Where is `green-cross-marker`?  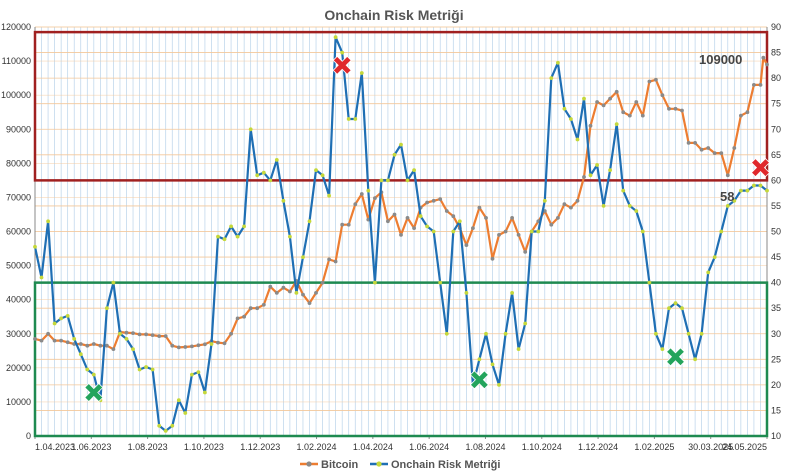
green-cross-marker is located at coordinates (675, 357).